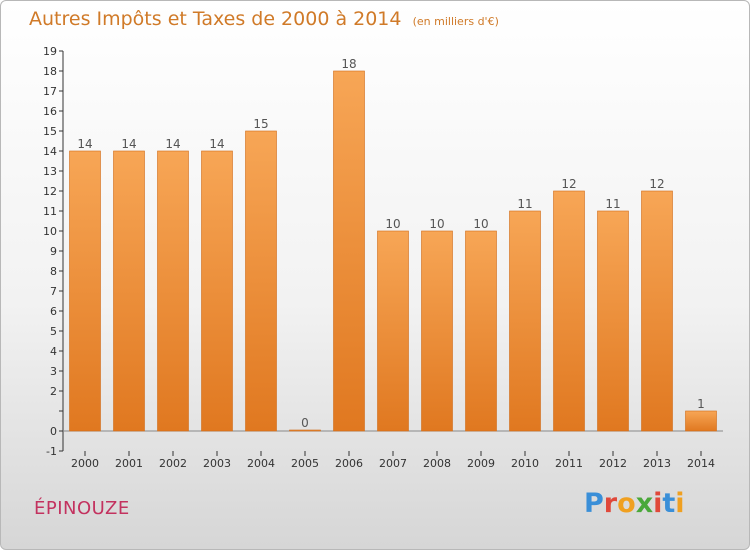 This screenshot has width=750, height=550. What do you see at coordinates (53, 271) in the screenshot?
I see `y-tick-label: 8` at bounding box center [53, 271].